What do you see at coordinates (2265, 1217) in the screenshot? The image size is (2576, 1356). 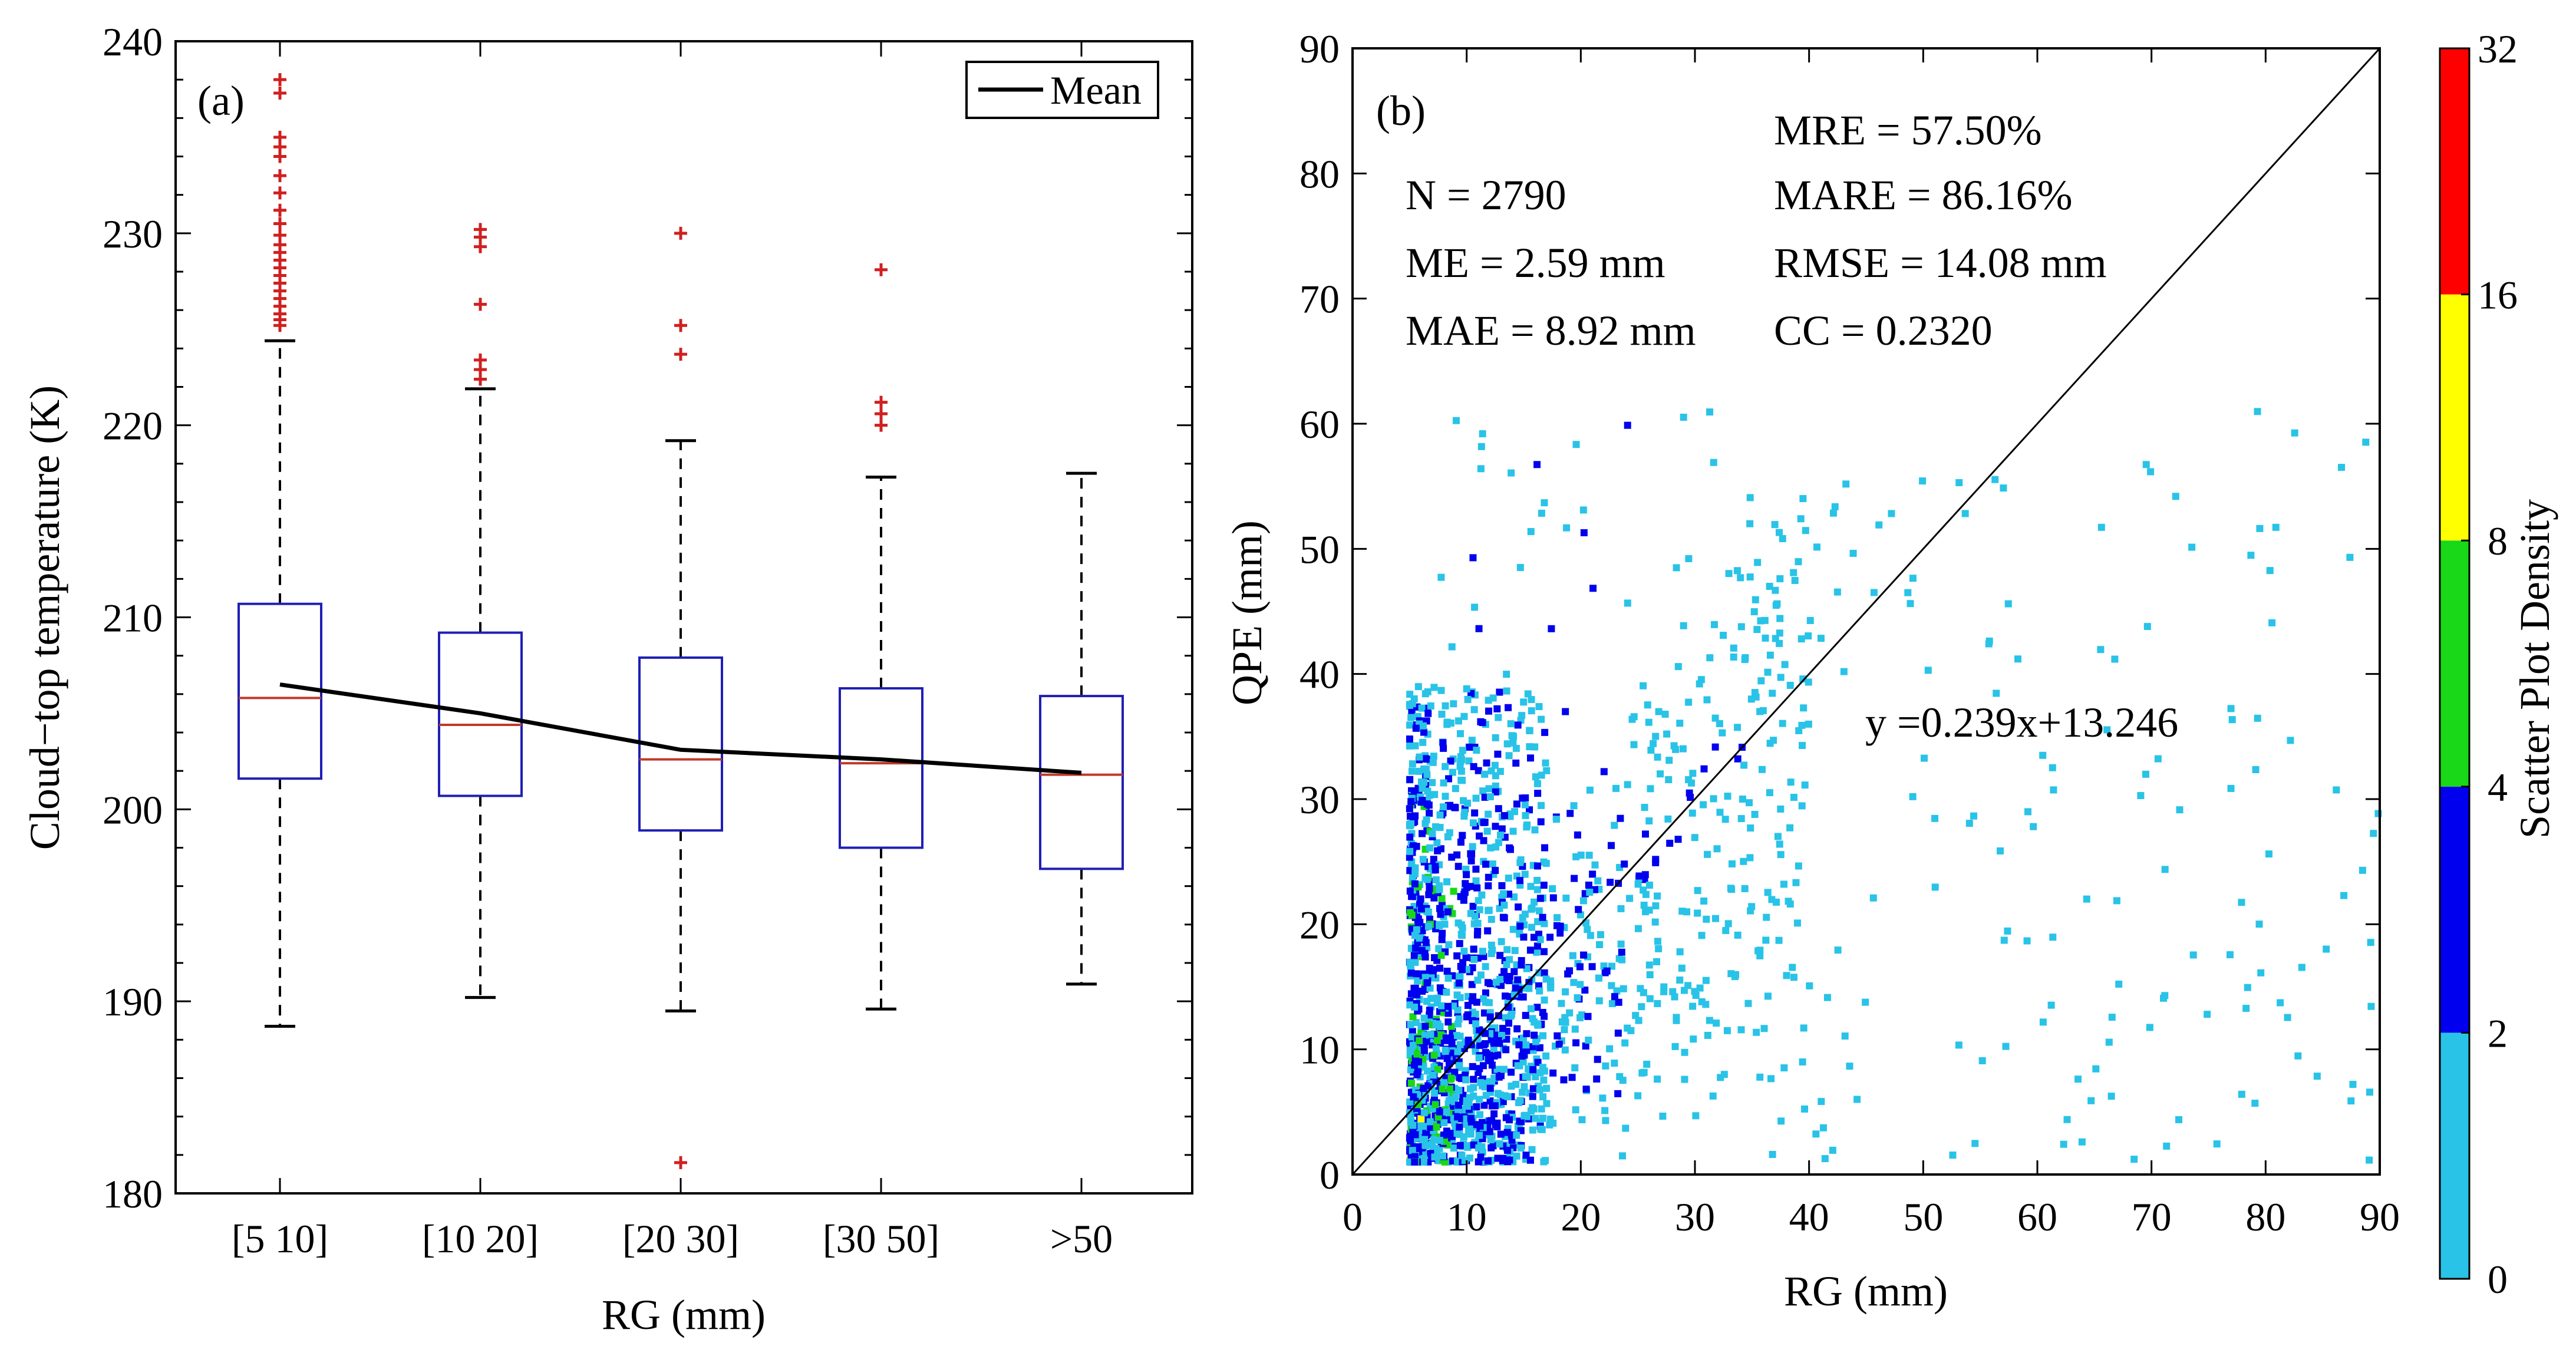 I see `x-tick-label: 80` at bounding box center [2265, 1217].